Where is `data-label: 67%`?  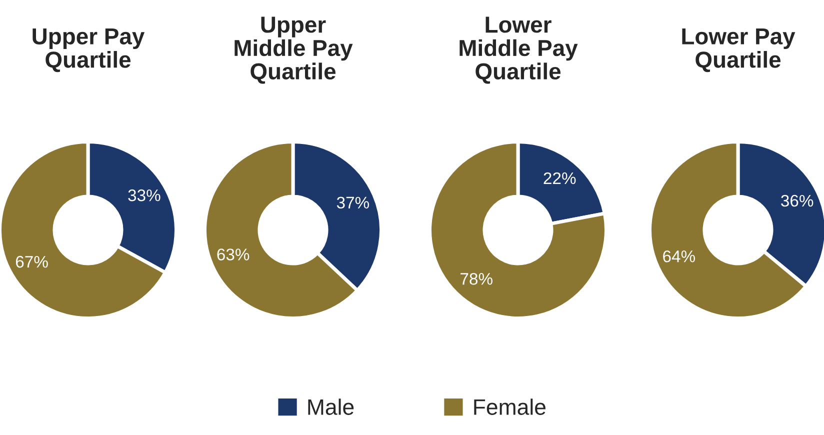
data-label: 67% is located at coordinates (32, 262).